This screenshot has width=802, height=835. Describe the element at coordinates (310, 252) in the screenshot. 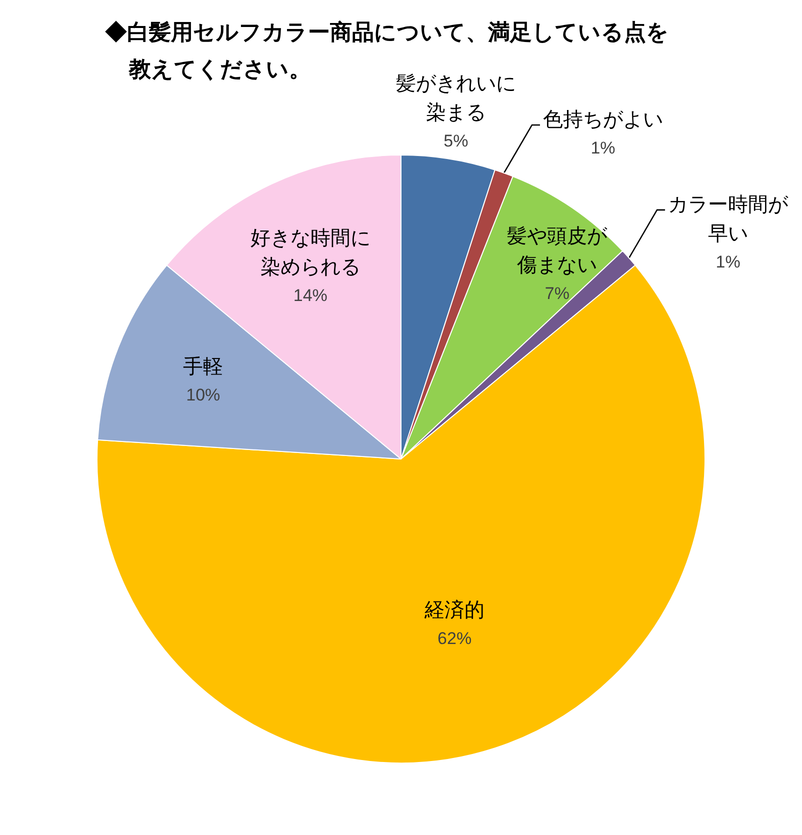

I see `slice-label: 好きな時間に染められる` at that location.